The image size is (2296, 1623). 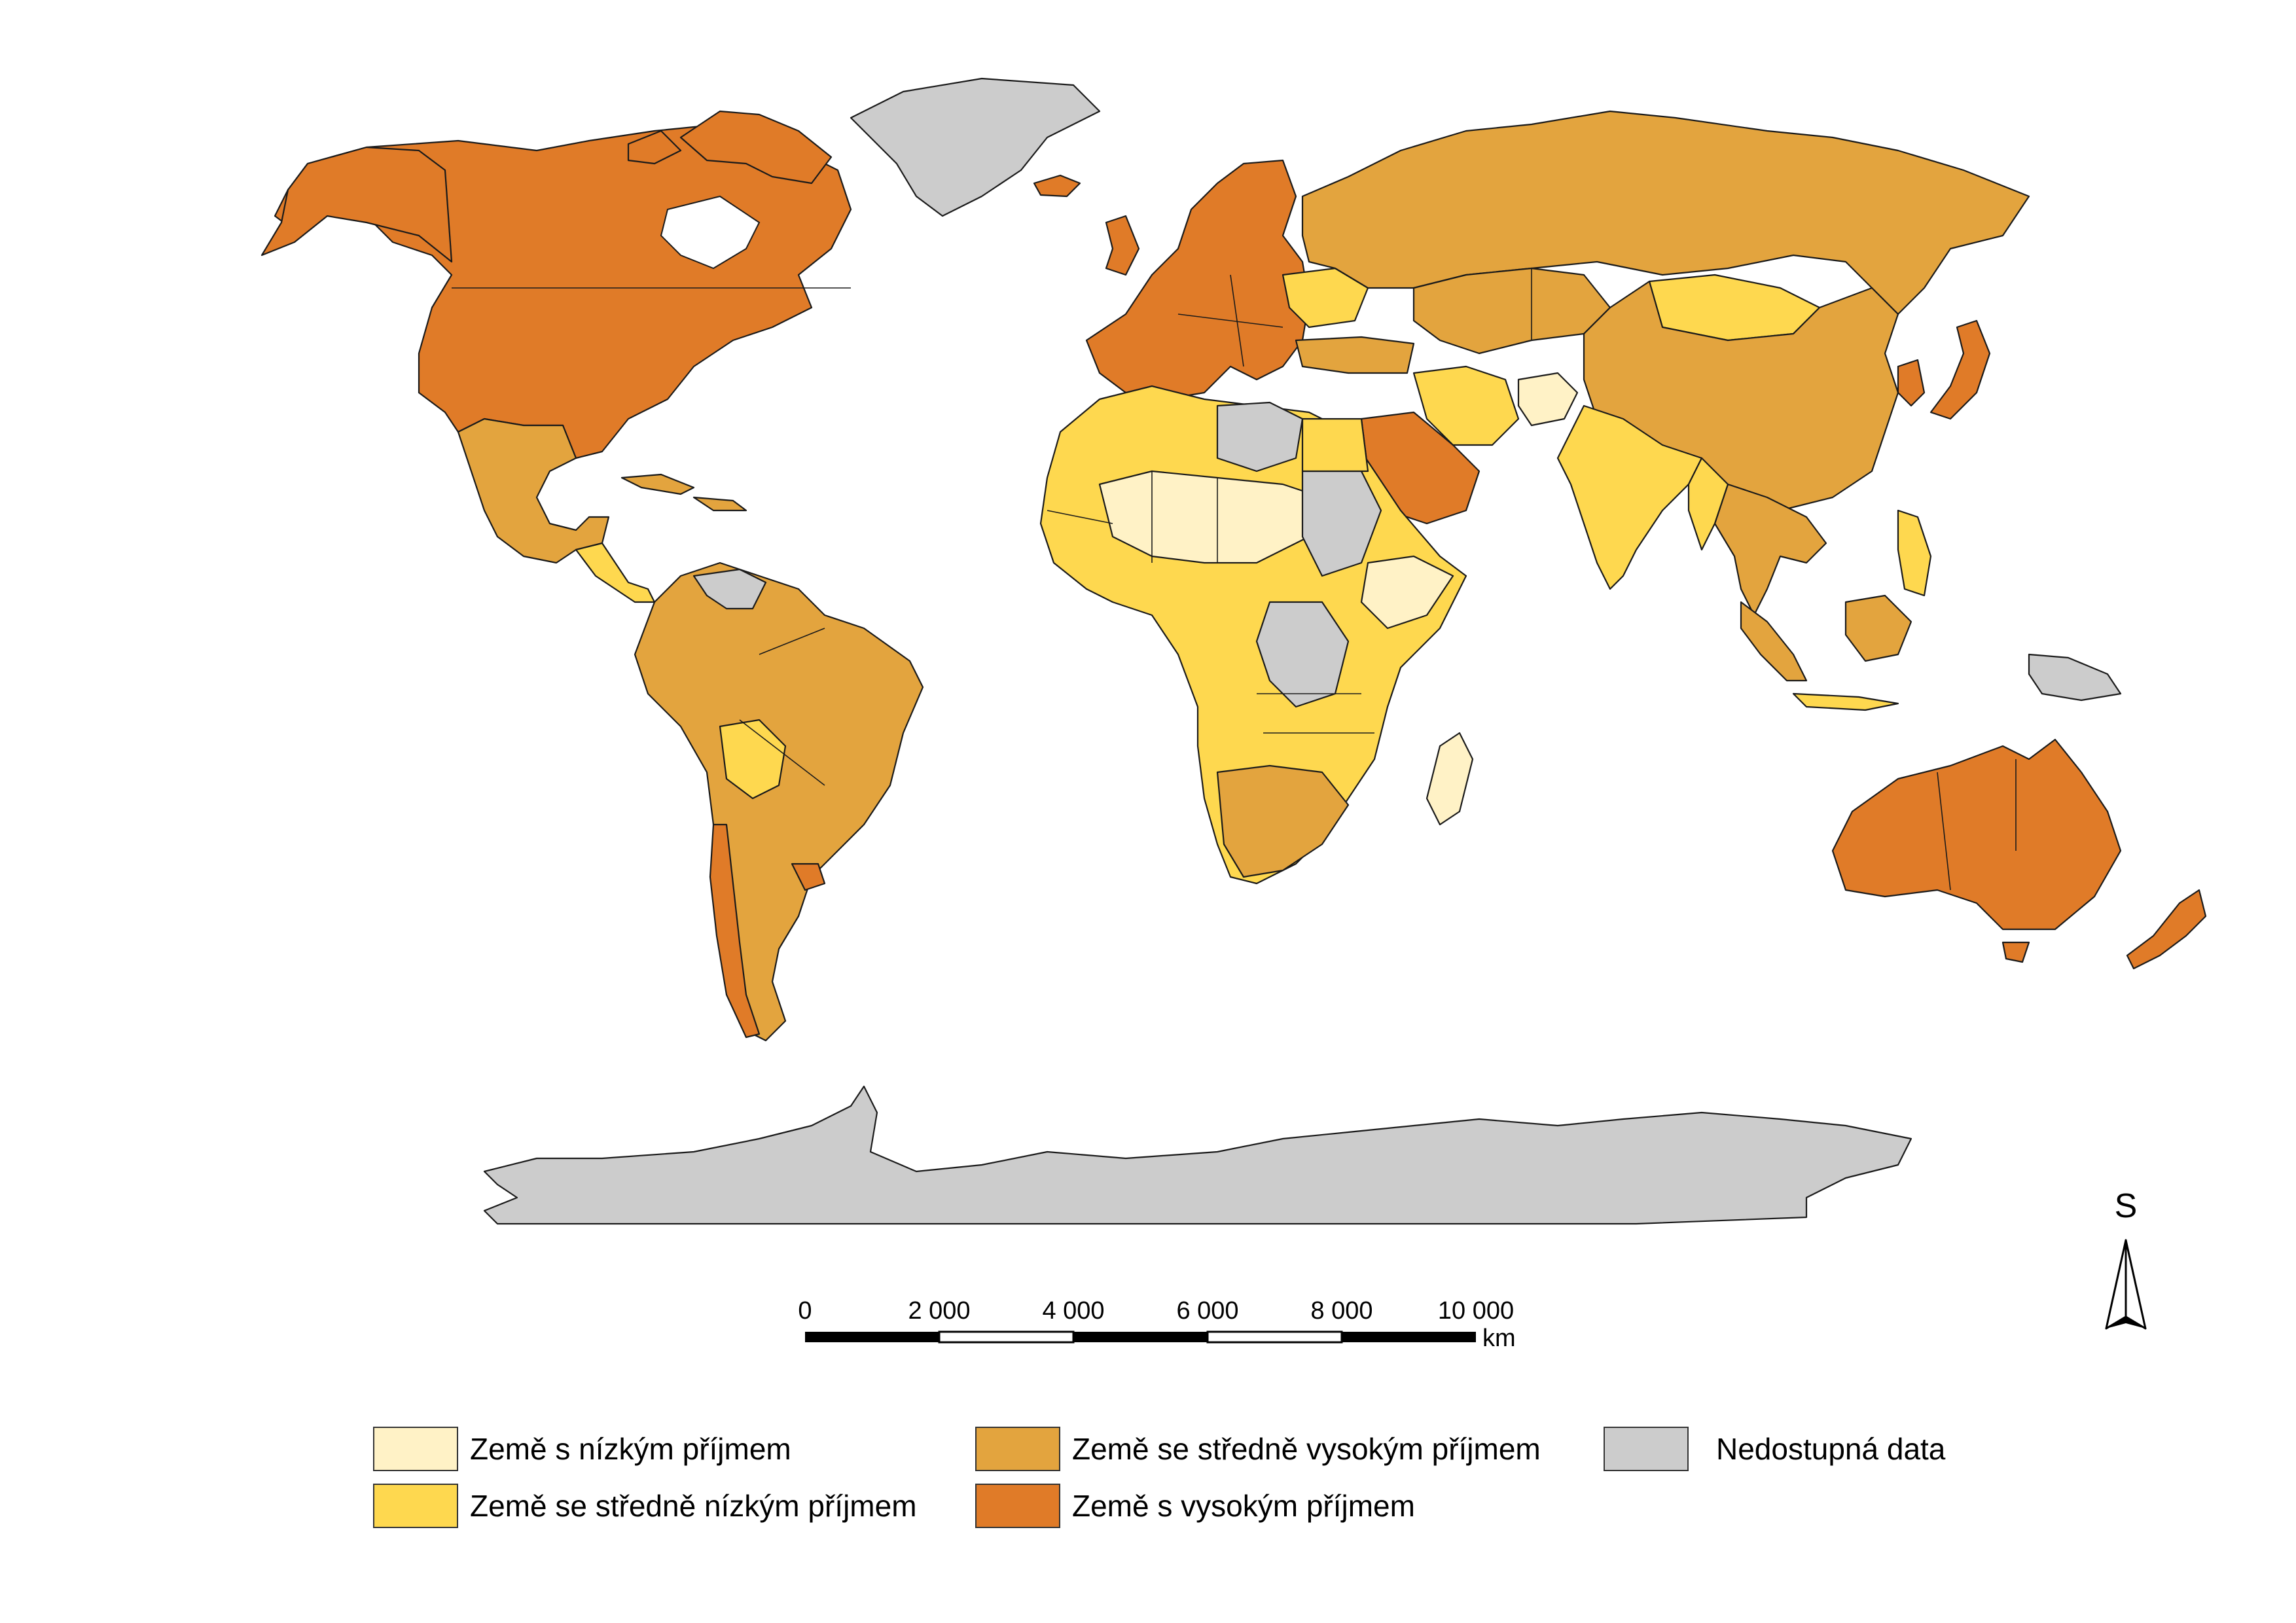 What do you see at coordinates (1302, 654) in the screenshot?
I see `region-drc` at bounding box center [1302, 654].